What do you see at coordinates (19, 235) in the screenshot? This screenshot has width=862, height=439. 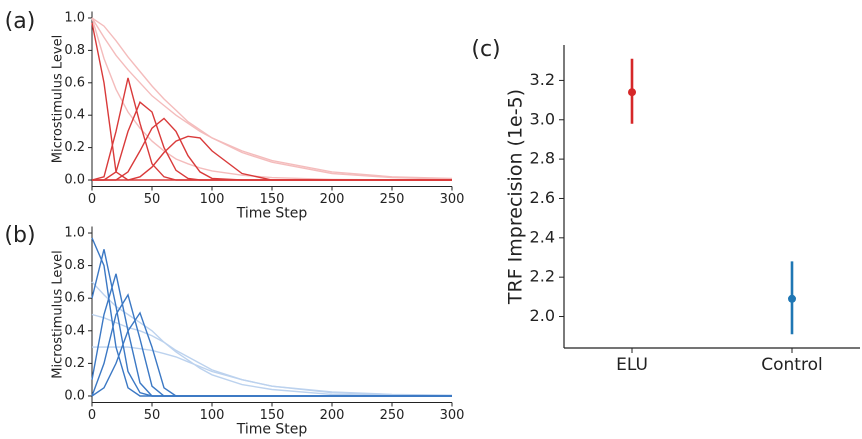 I see `panel-label: (b)` at bounding box center [19, 235].